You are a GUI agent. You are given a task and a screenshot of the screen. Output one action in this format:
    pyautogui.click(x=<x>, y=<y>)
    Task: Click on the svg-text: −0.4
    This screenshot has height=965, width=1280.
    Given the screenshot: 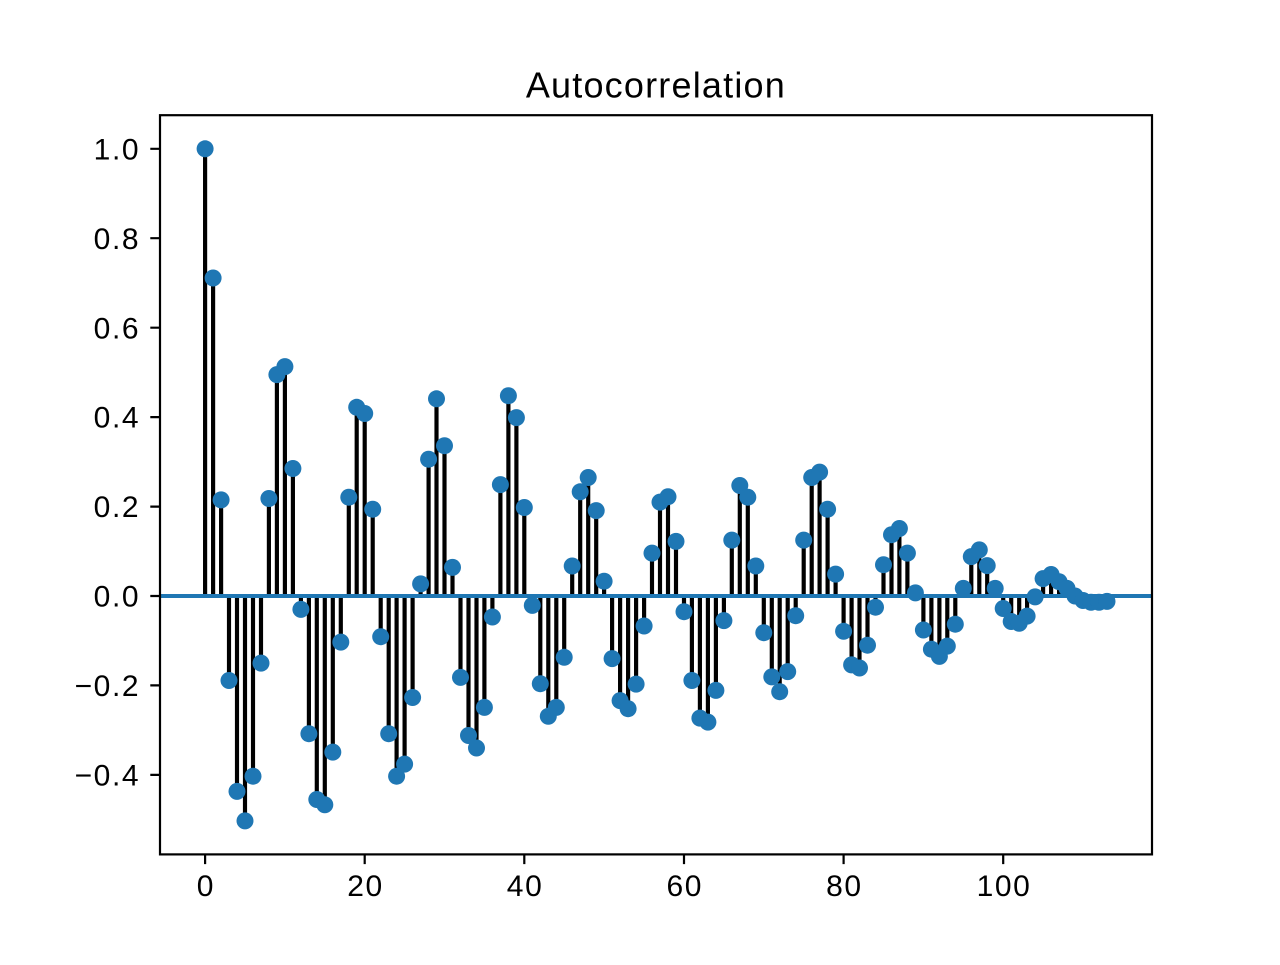 What is the action you would take?
    pyautogui.click(x=108, y=776)
    